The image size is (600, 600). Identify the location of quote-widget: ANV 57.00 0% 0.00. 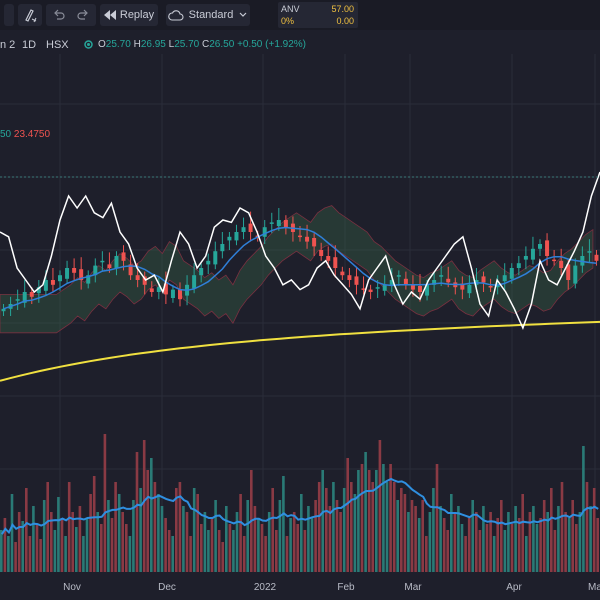
(318, 15).